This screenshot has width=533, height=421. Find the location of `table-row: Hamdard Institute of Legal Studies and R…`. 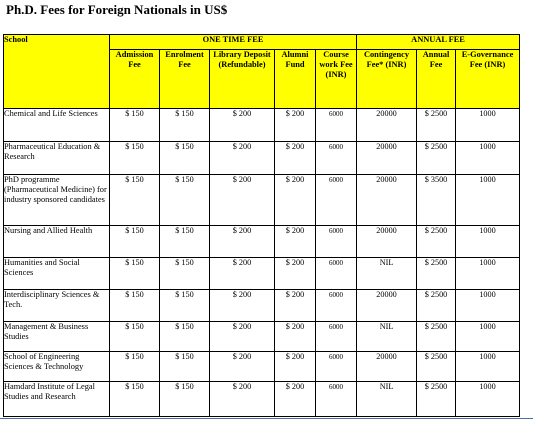

table-row: Hamdard Institute of Legal Studies and R… is located at coordinates (262, 399).